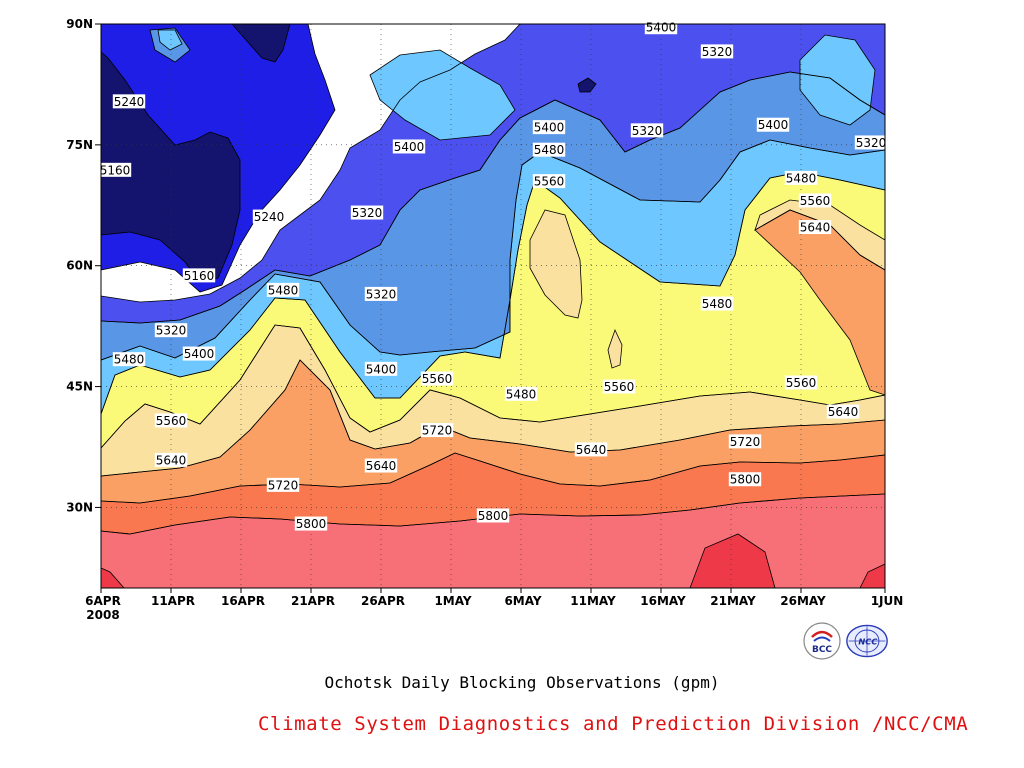  Describe the element at coordinates (663, 601) in the screenshot. I see `x-tick-label: 16MAY` at that location.